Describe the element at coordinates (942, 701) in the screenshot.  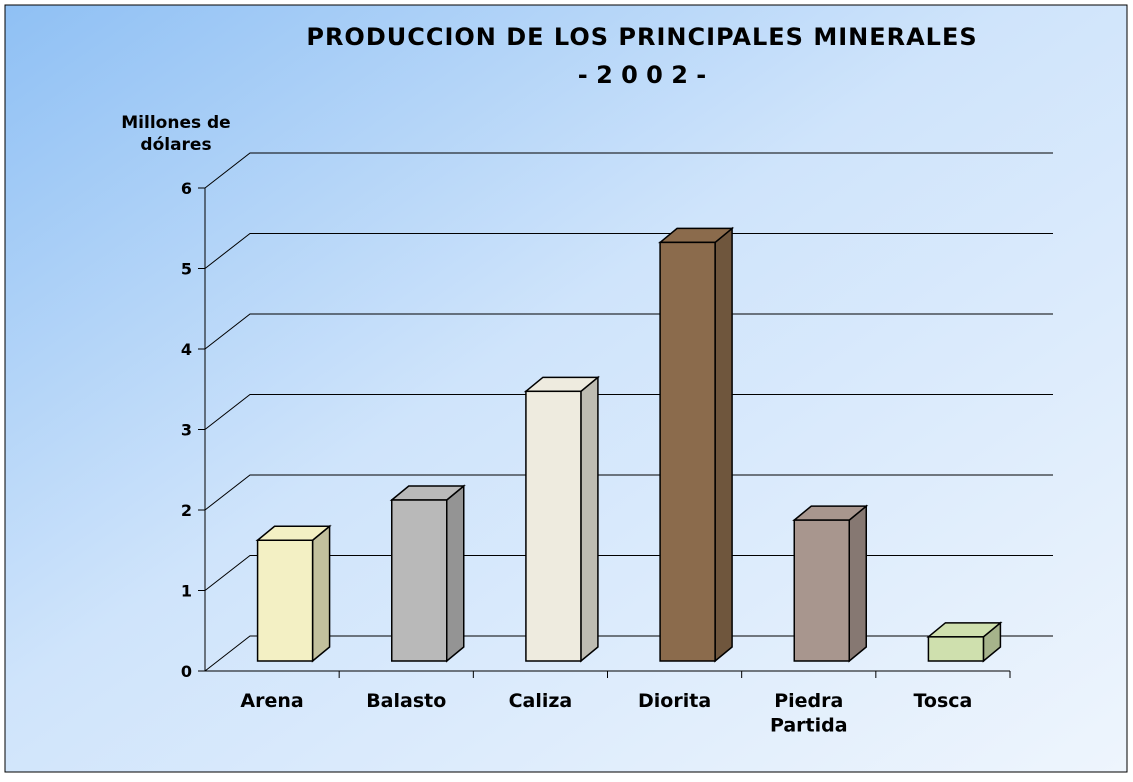
I see `x-tick-label: Tosca` at that location.